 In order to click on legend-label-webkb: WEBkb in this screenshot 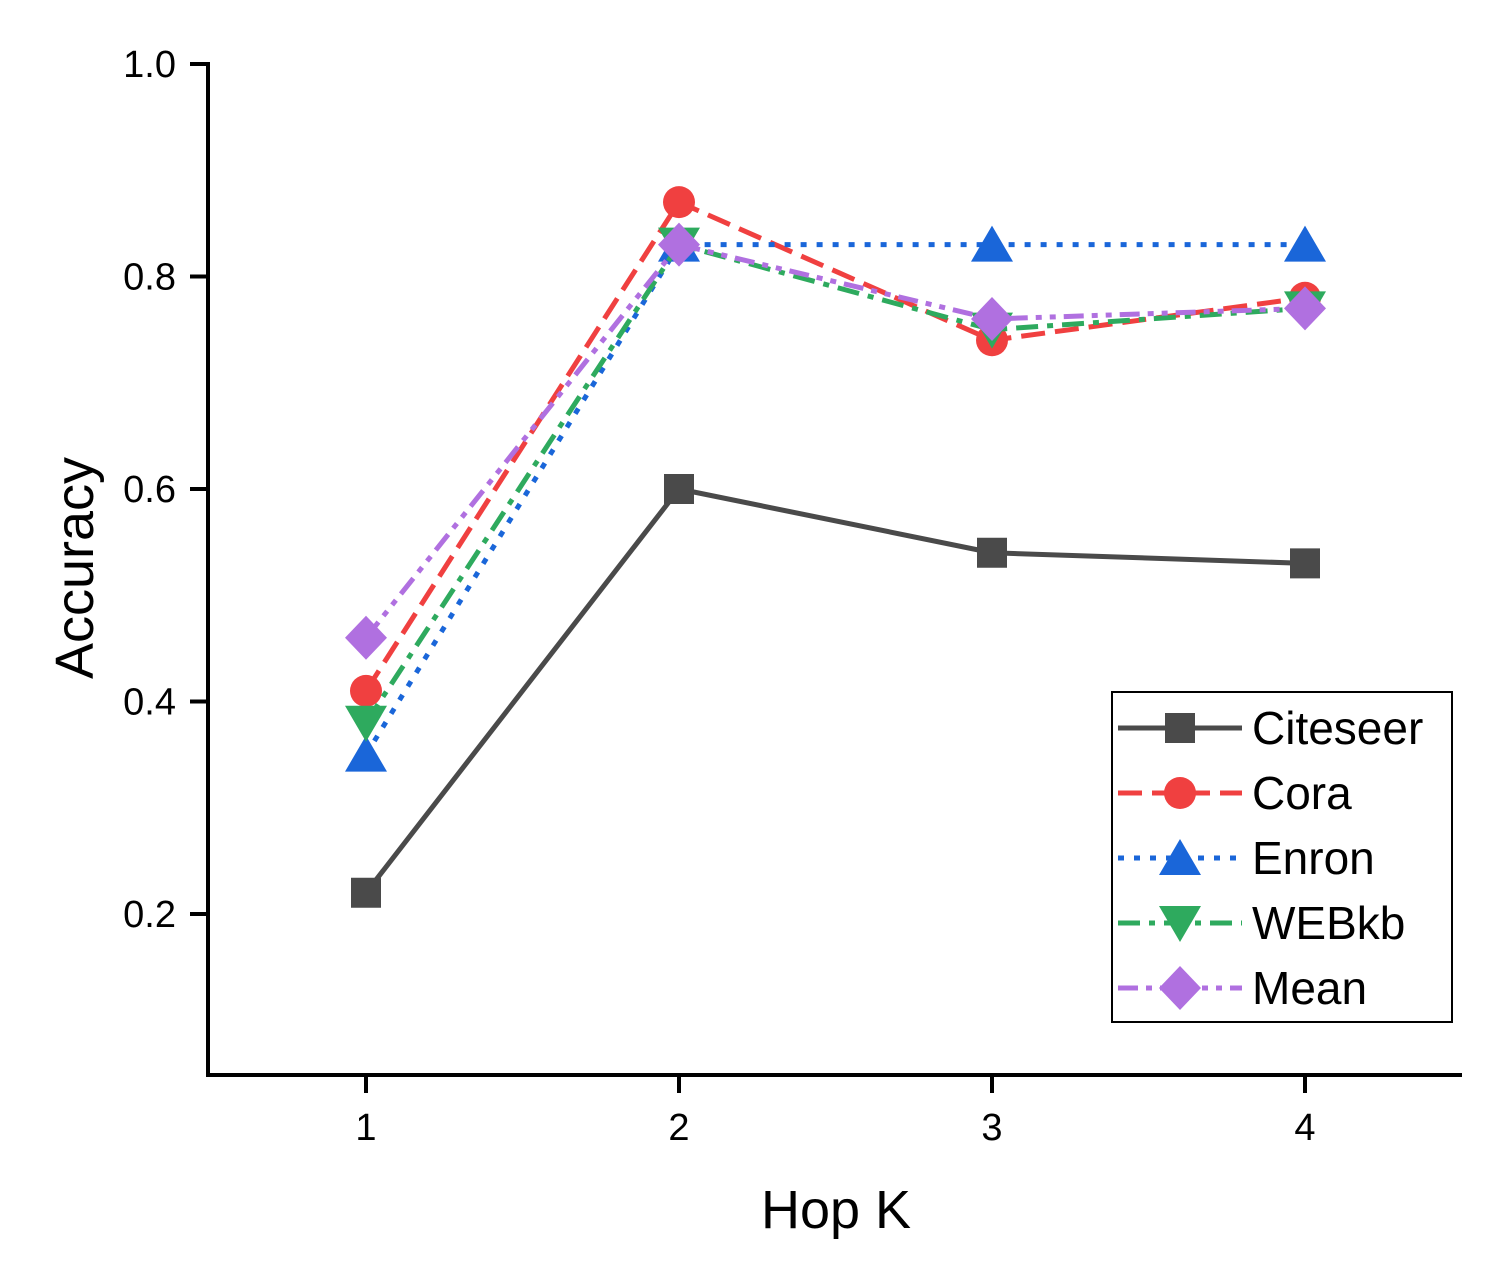, I will do `click(1328, 923)`.